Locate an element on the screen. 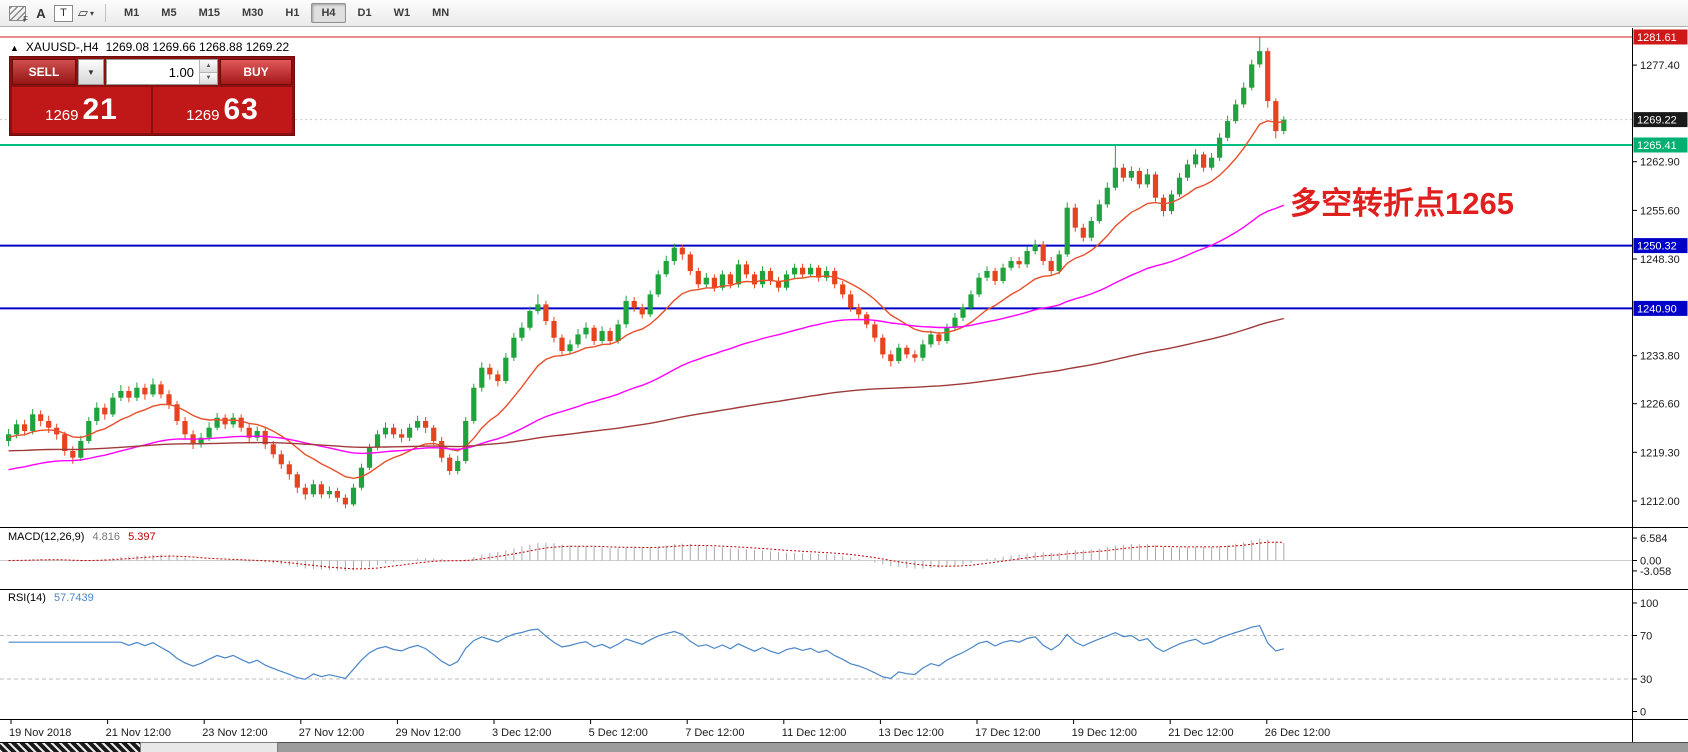  svg-text: 11 Dec 12:00 is located at coordinates (814, 733).